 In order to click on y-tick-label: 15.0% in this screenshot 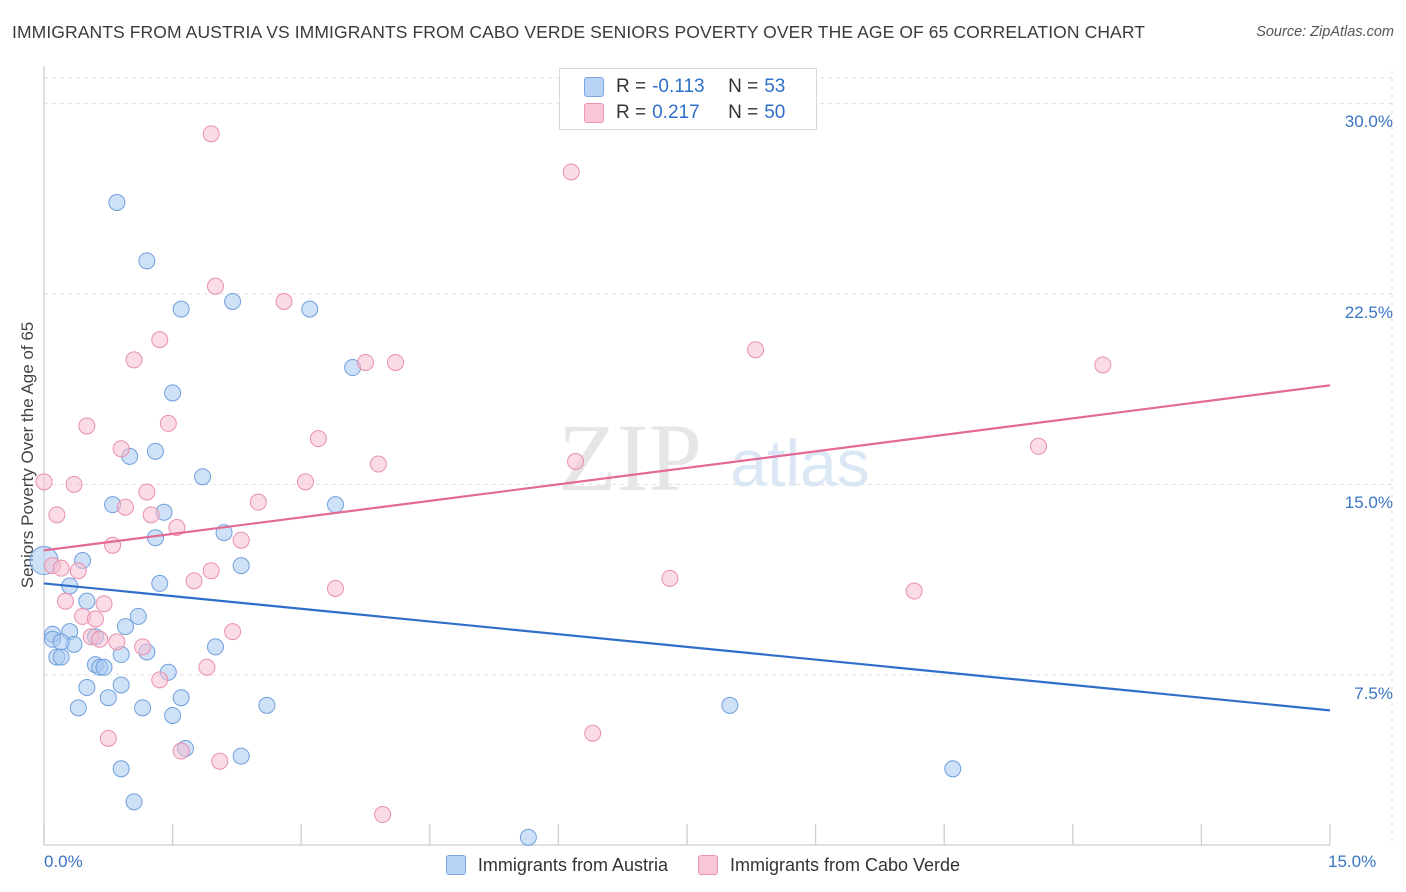, I will do `click(1368, 503)`.